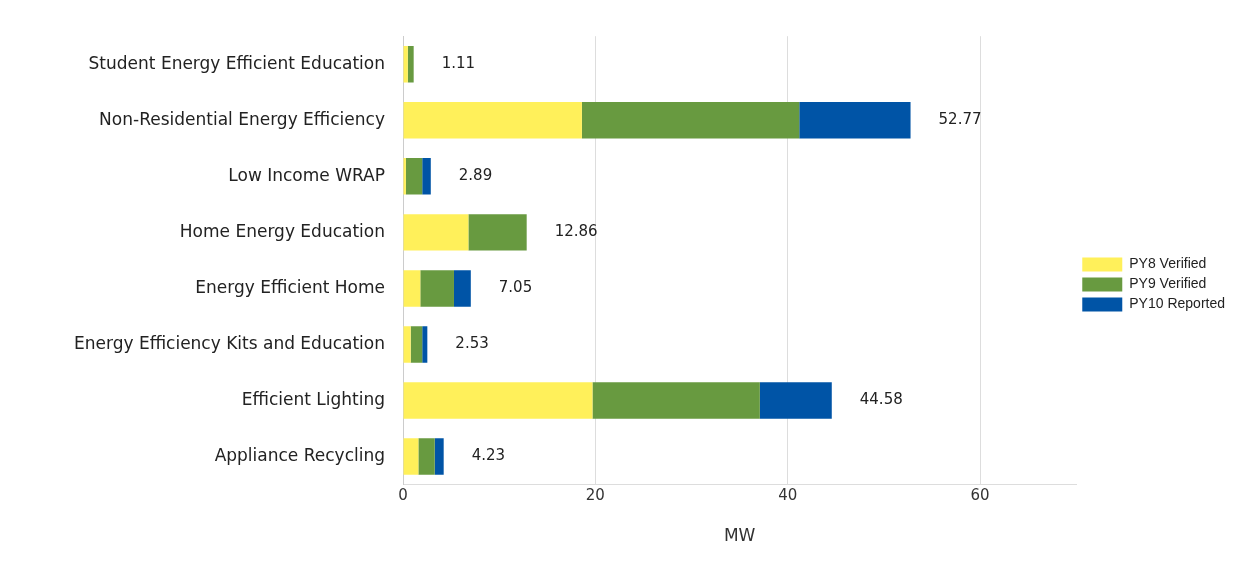 The width and height of the screenshot is (1253, 569). Describe the element at coordinates (788, 495) in the screenshot. I see `x-tick-label: 40` at that location.